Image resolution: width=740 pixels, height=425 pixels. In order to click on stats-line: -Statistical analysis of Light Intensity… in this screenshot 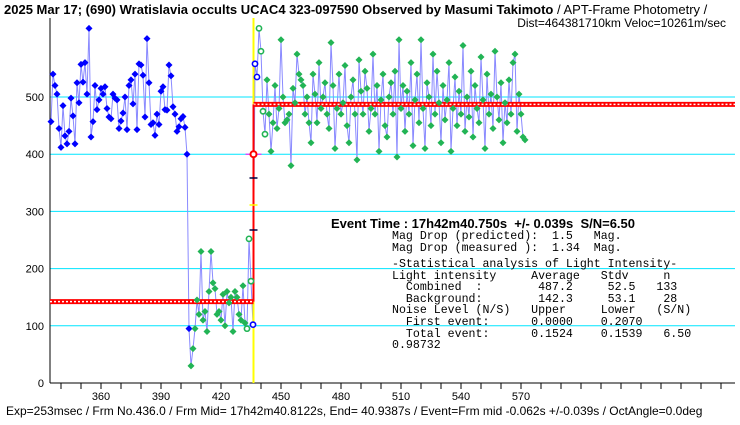, I will do `click(535, 264)`.